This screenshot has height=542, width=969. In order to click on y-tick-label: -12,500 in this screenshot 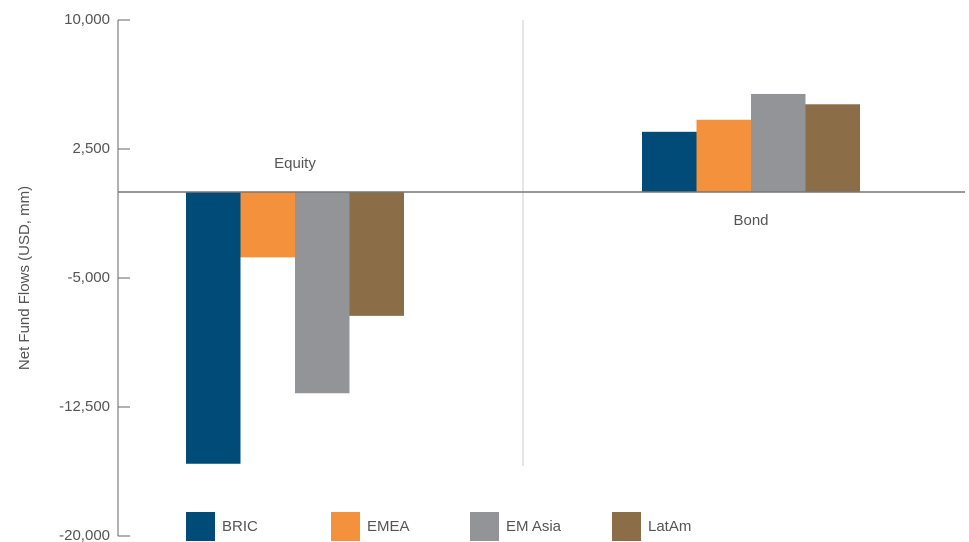, I will do `click(84, 406)`.